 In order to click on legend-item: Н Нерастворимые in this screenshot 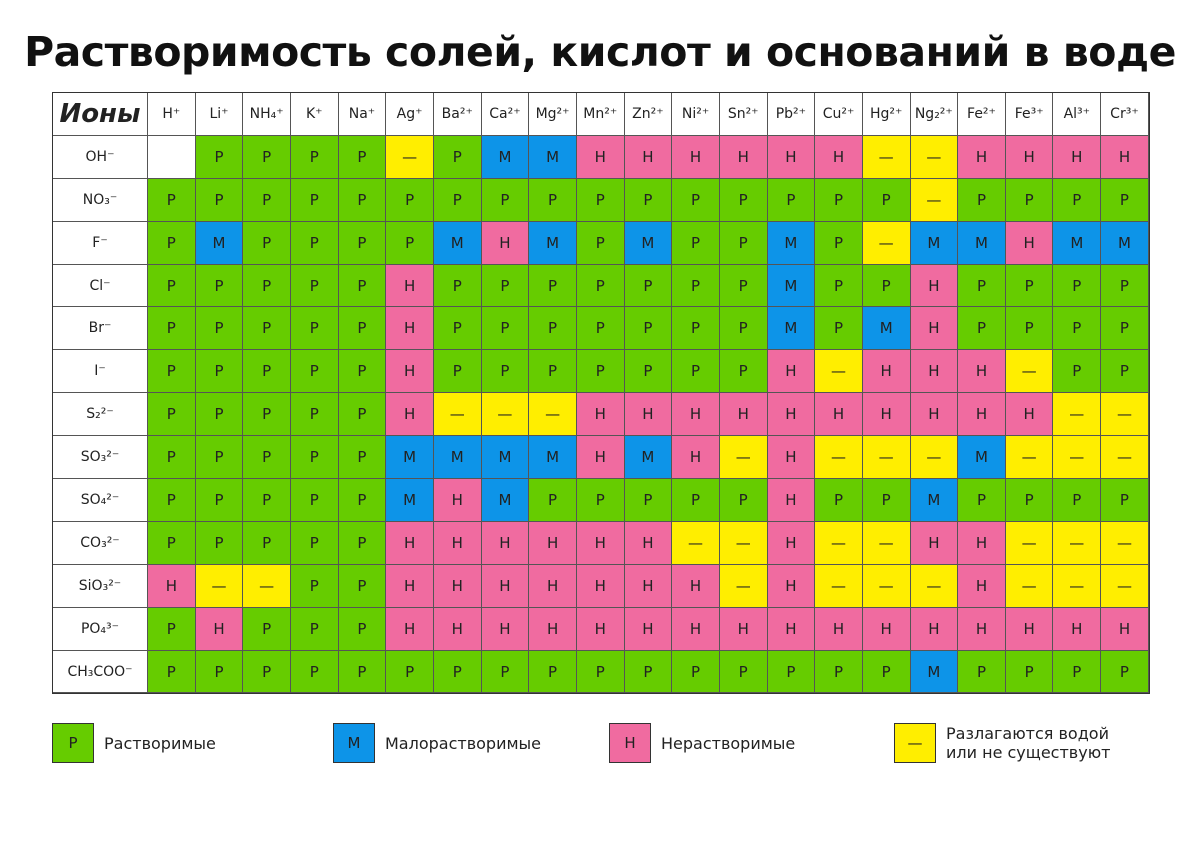, I will do `click(702, 743)`.